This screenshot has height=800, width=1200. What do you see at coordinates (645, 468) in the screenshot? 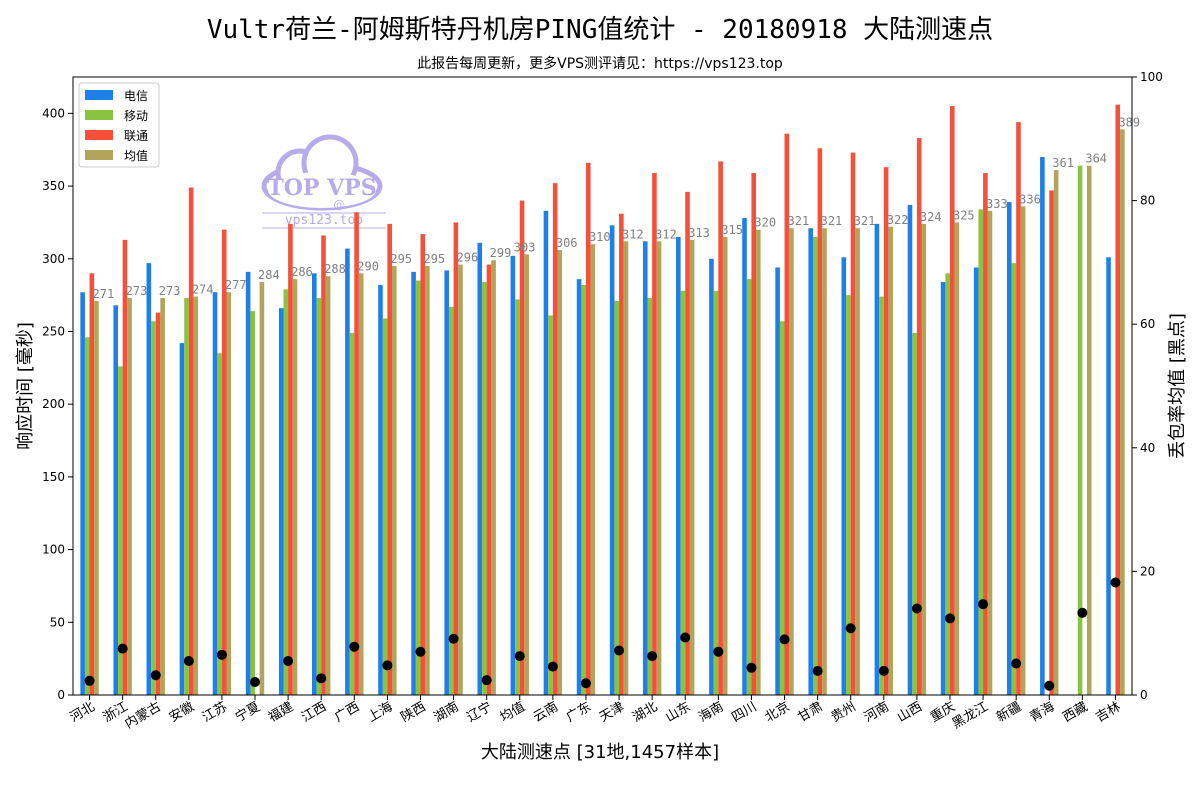
I see `bar-电信-湖北` at bounding box center [645, 468].